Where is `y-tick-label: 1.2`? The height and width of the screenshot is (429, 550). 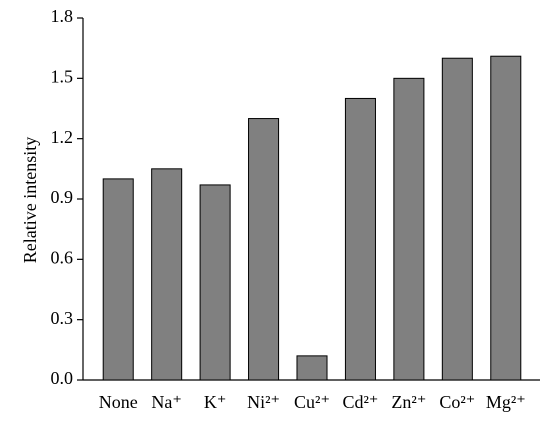 y-tick-label: 1.2 is located at coordinates (62, 137).